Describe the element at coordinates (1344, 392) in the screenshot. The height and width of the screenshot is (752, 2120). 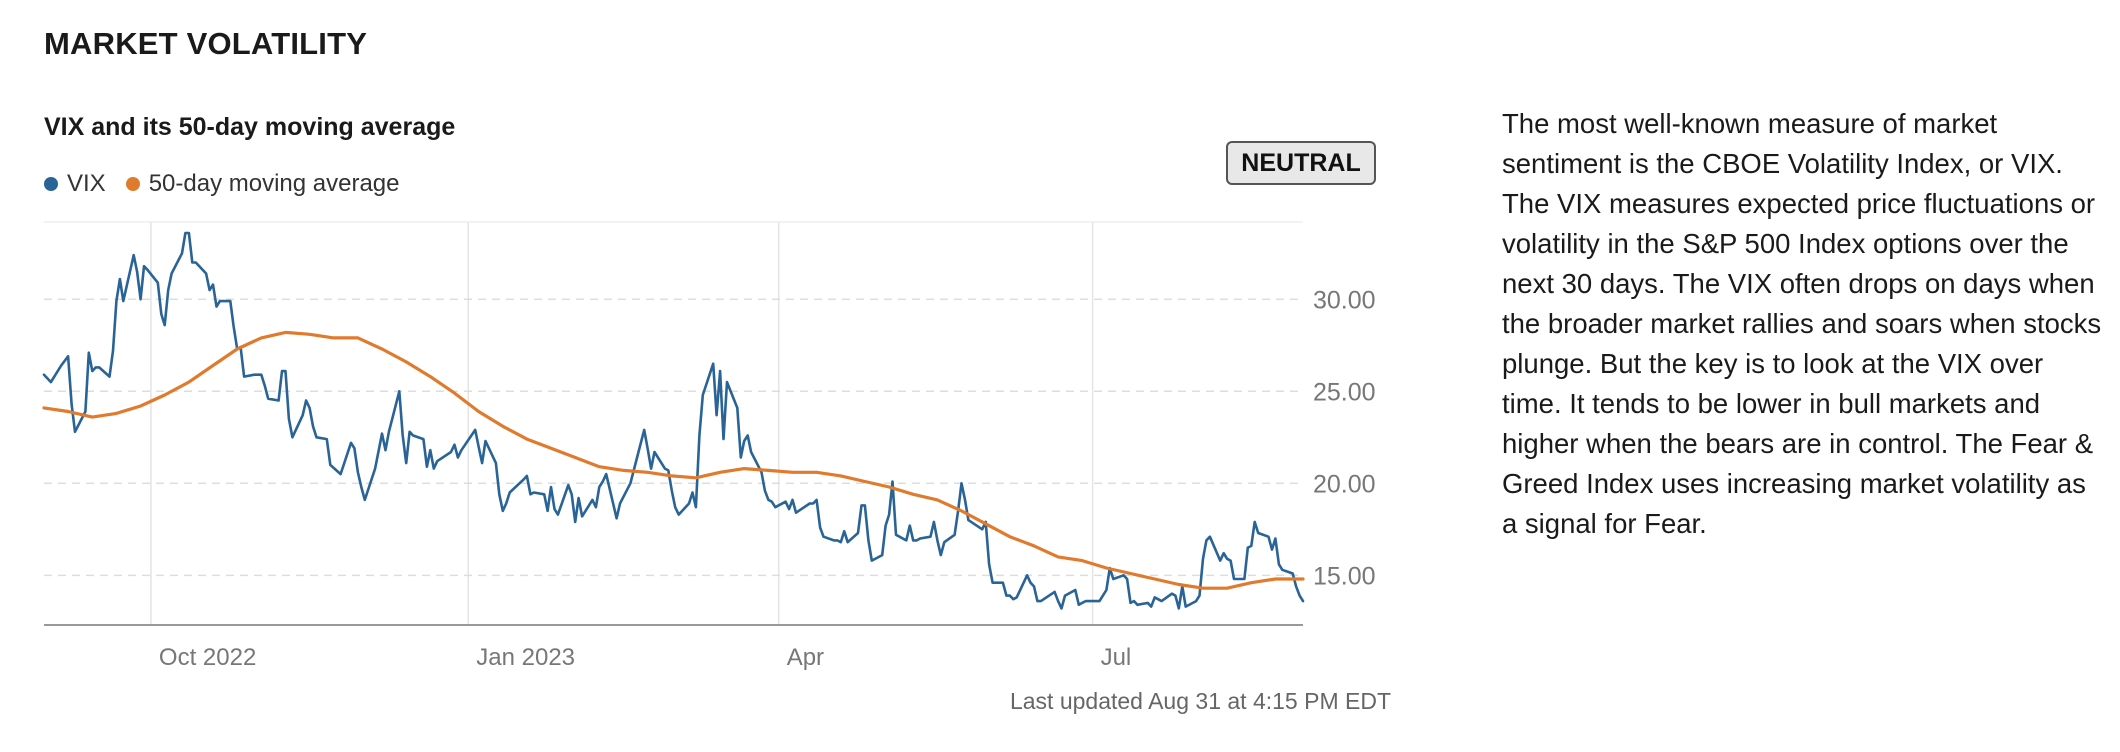
I see `y-tick-label: 25.00` at that location.